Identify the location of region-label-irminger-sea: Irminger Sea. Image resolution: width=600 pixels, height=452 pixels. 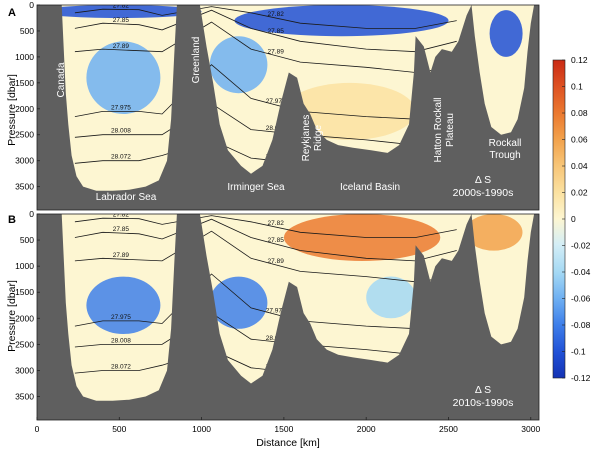
(256, 187).